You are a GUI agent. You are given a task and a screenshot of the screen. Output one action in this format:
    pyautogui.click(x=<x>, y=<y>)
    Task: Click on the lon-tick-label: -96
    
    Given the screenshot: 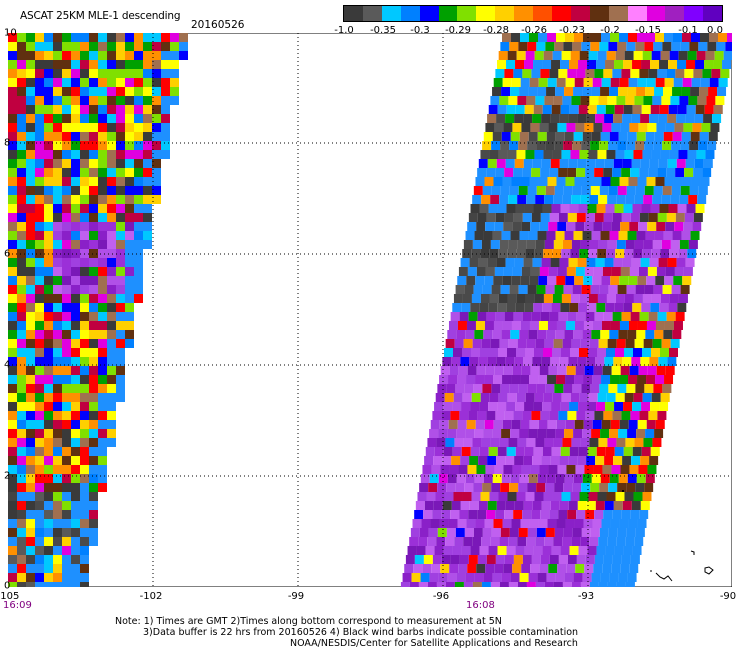 What is the action you would take?
    pyautogui.click(x=441, y=596)
    